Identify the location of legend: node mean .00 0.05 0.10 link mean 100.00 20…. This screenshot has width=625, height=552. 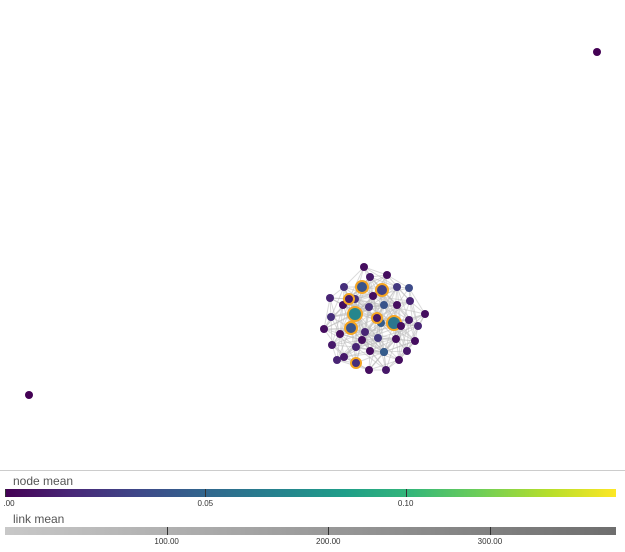
(312, 511).